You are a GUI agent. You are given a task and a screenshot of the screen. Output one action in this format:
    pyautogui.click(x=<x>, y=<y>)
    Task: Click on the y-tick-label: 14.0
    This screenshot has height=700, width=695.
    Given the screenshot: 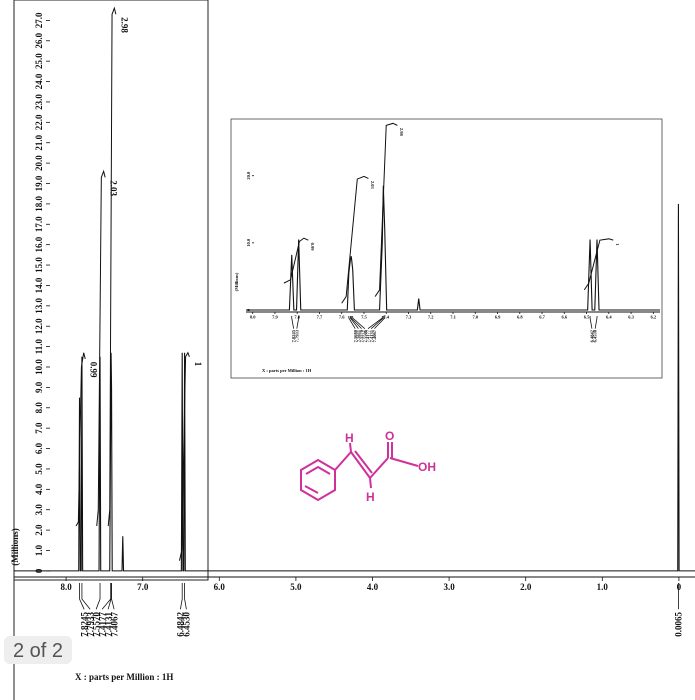 What is the action you would take?
    pyautogui.click(x=39, y=285)
    